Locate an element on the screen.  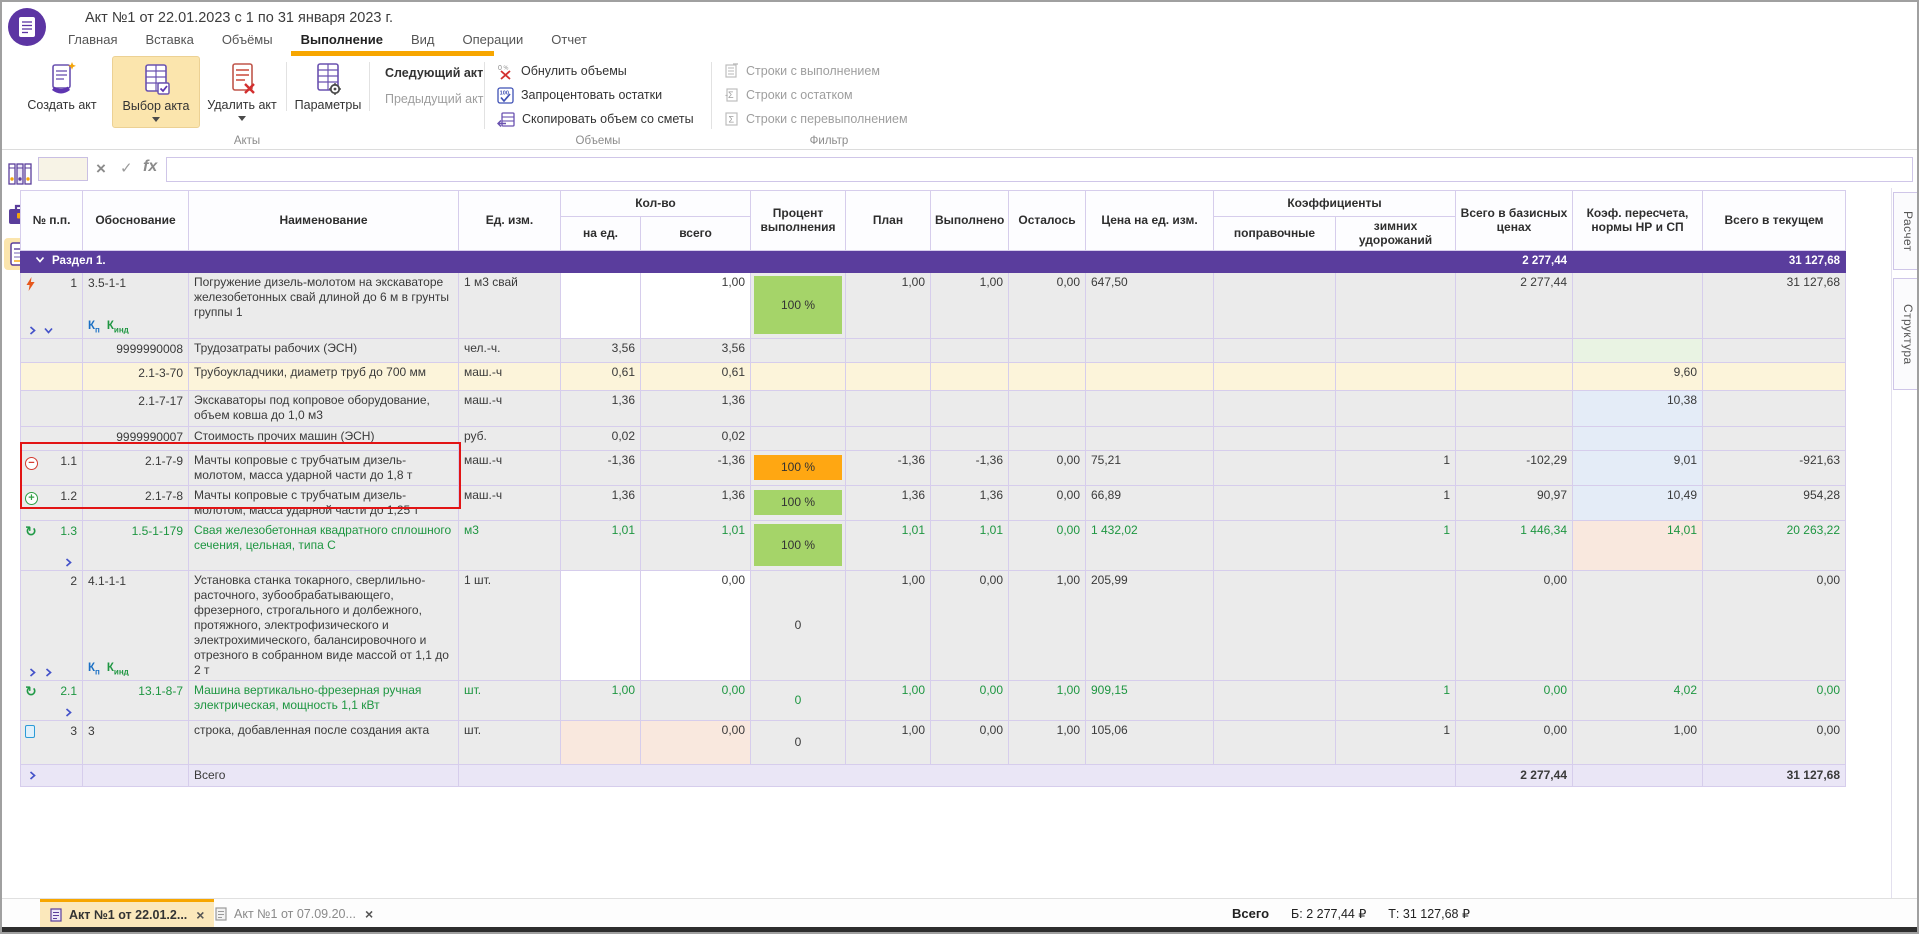
cell-num: +1.2 is located at coordinates (51, 502).